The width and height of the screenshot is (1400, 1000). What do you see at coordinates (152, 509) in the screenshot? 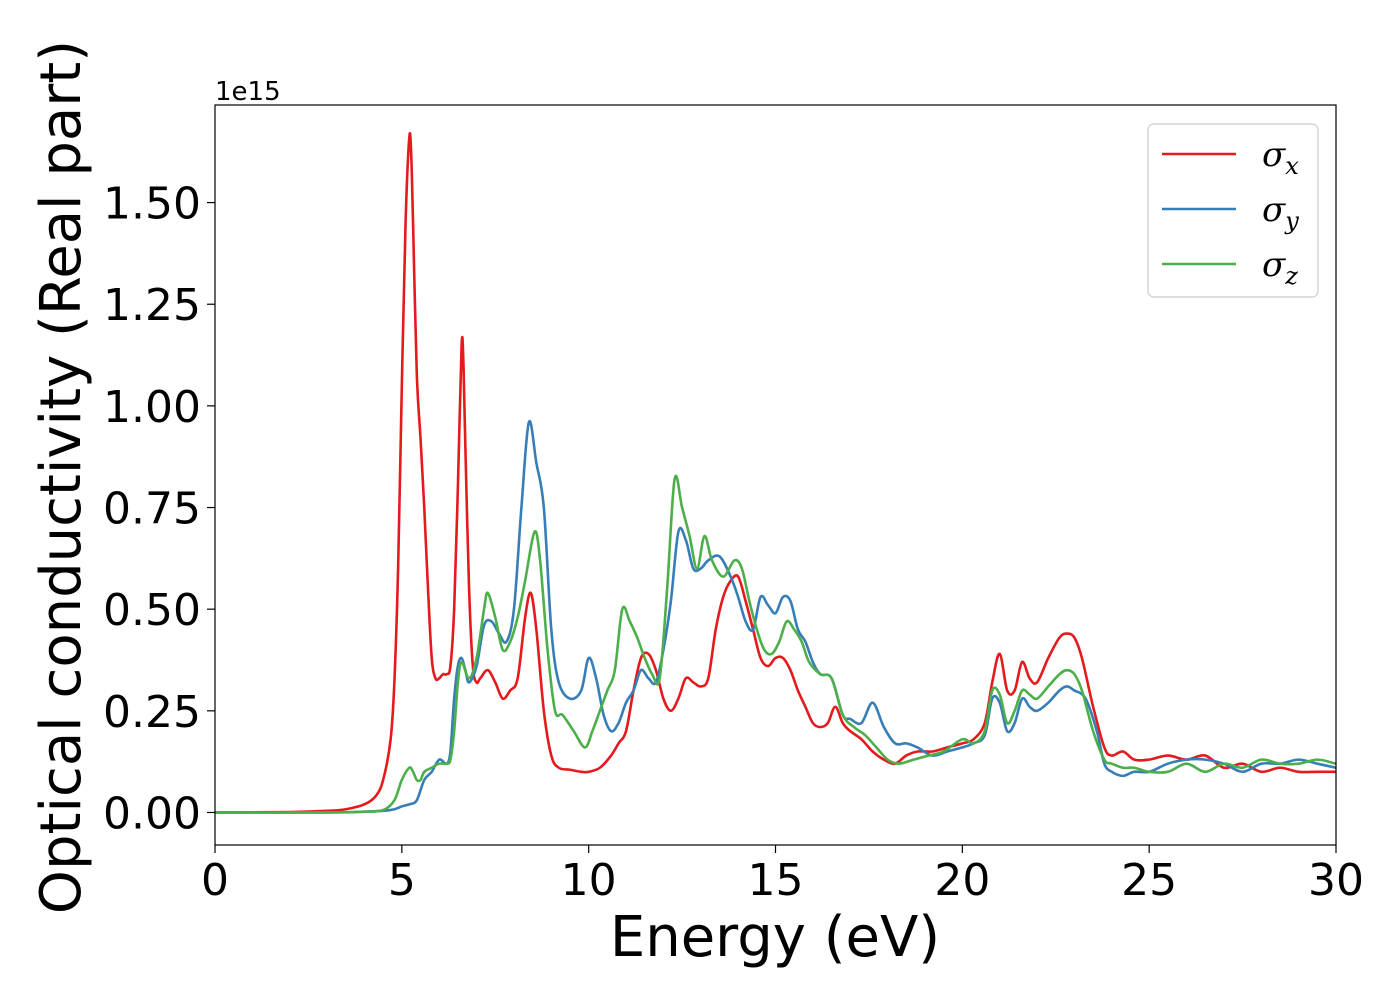
I see `y-tick-label: 0.75` at bounding box center [152, 509].